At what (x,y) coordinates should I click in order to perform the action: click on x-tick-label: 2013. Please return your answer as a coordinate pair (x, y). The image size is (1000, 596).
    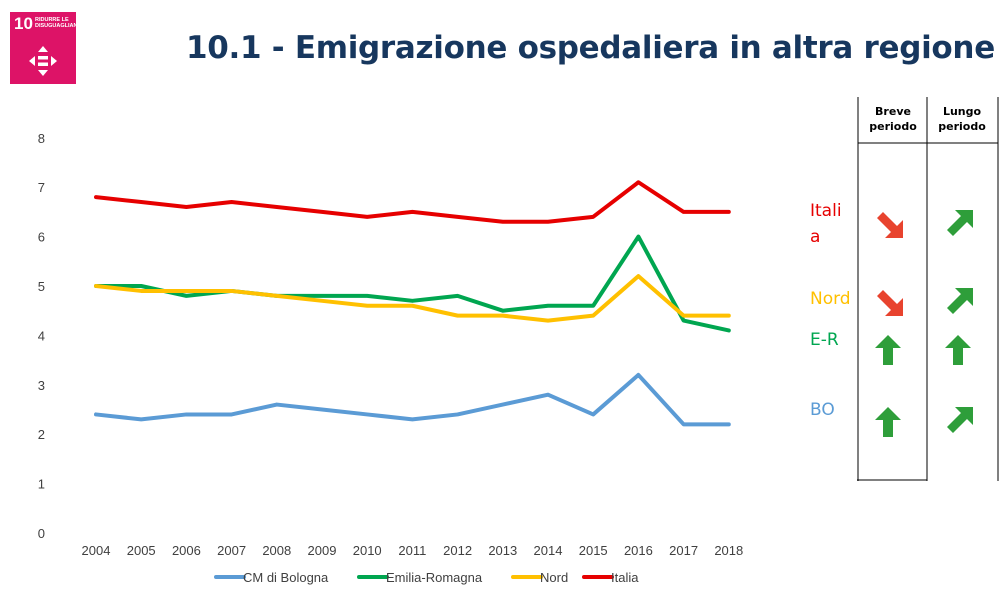
    Looking at the image, I should click on (502, 550).